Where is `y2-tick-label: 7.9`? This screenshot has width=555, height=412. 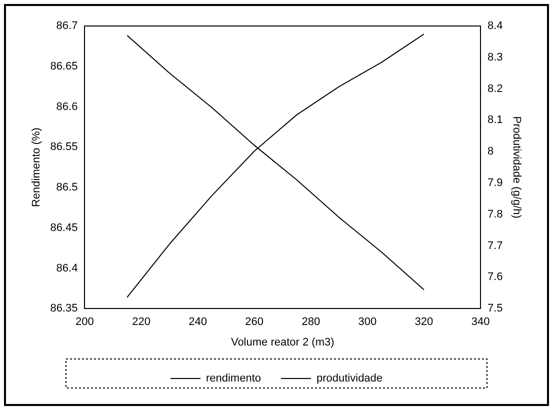 y2-tick-label: 7.9 is located at coordinates (495, 183).